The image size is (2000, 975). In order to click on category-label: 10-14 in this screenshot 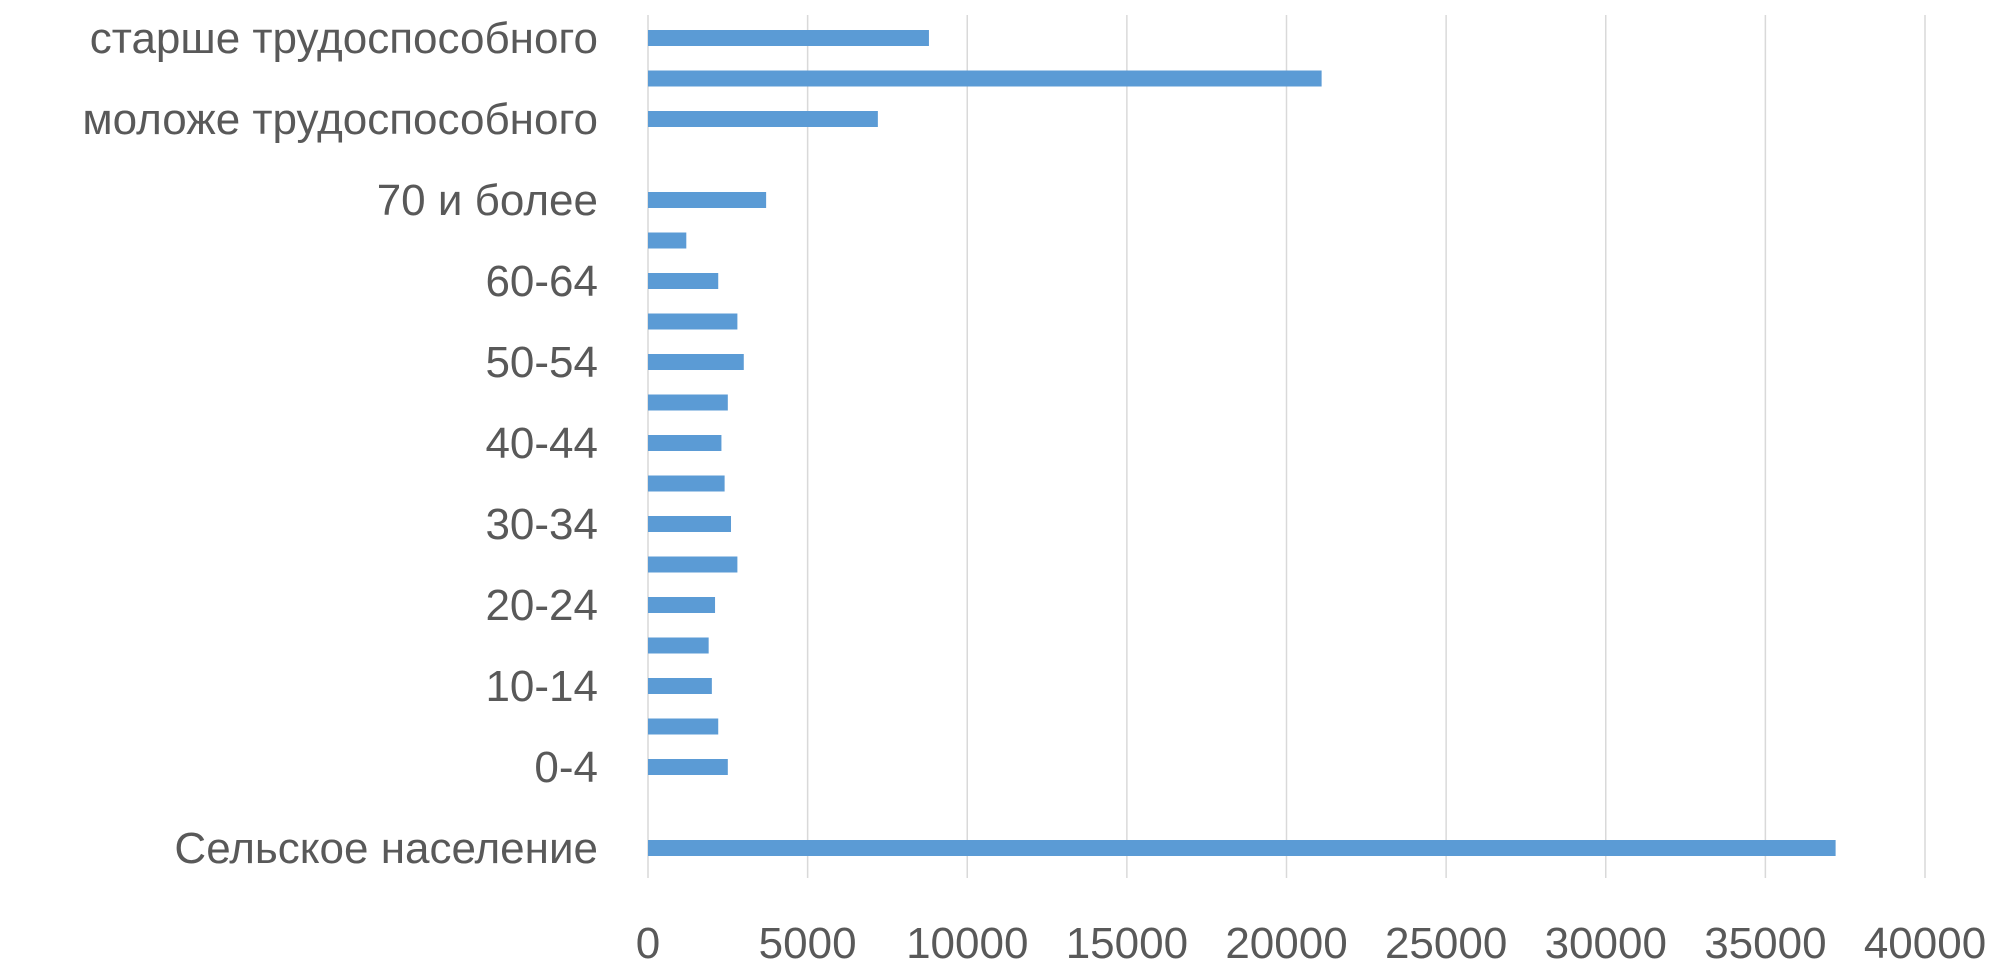, I will do `click(541, 686)`.